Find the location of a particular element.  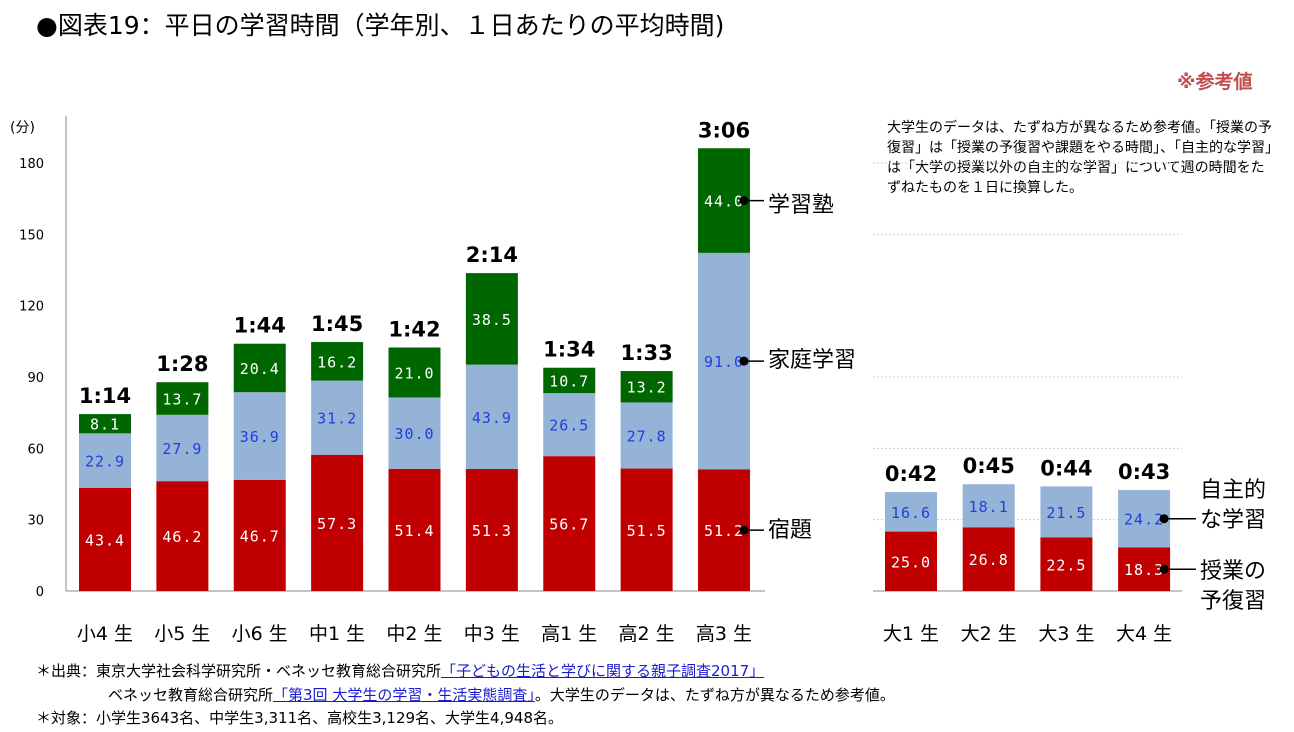

home-study-value-label: 36.9 is located at coordinates (260, 437).